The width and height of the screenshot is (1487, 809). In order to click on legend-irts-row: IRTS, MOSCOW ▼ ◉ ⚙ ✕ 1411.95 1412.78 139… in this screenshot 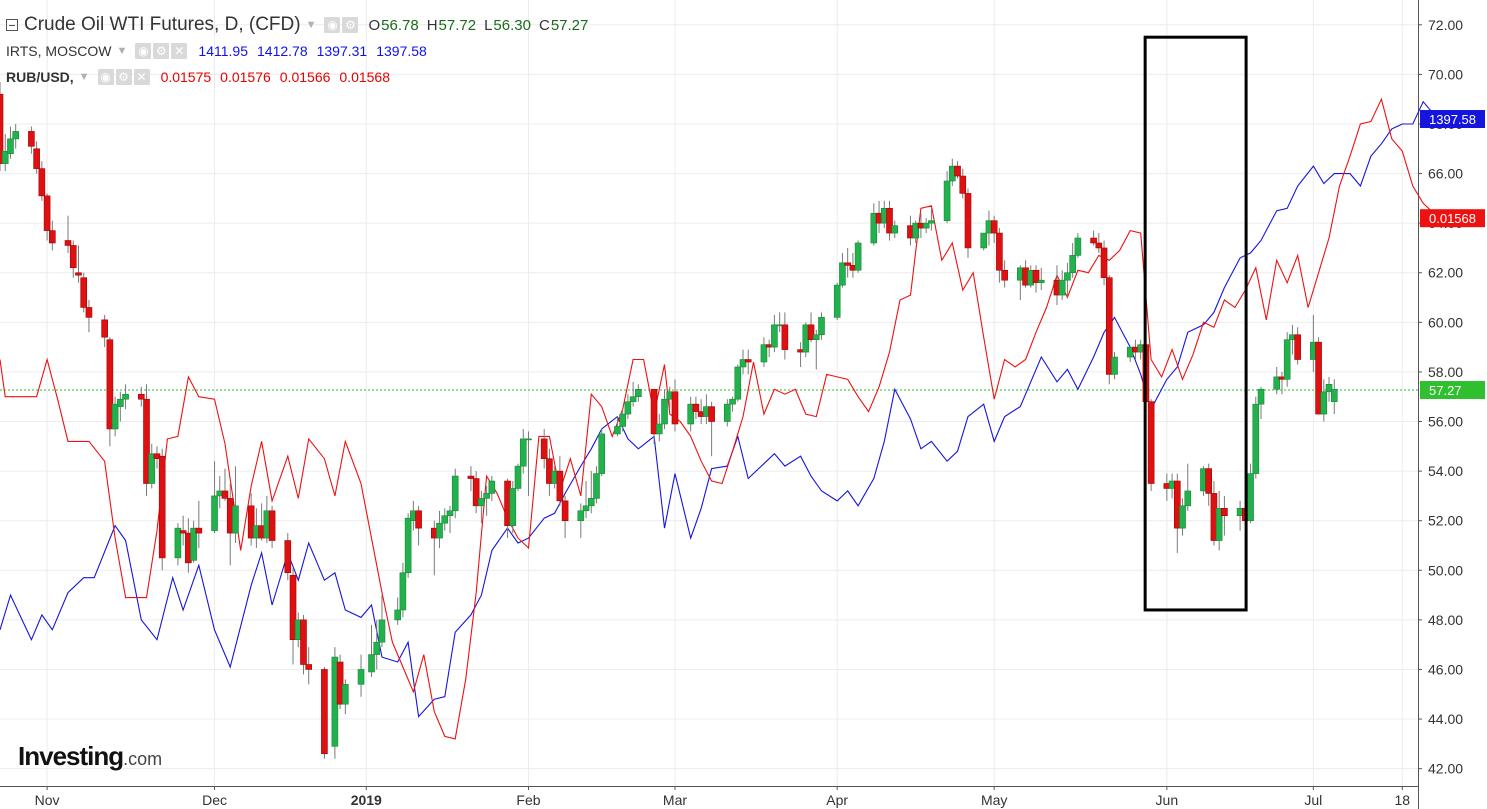, I will do `click(297, 51)`.